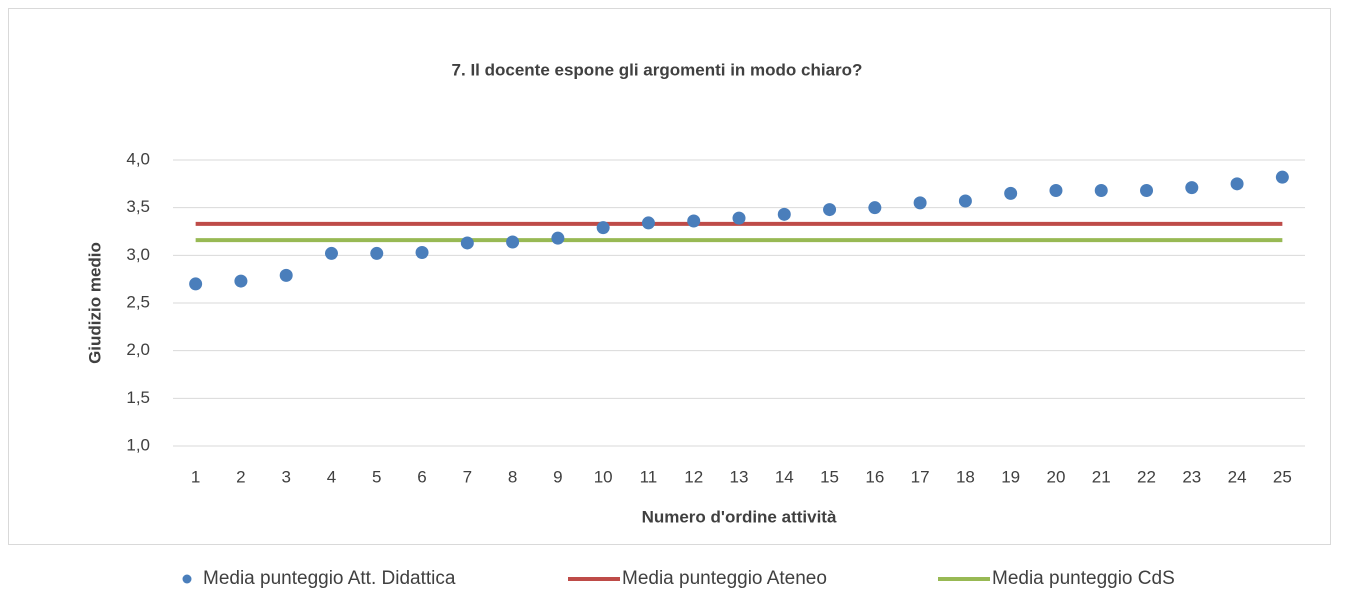 This screenshot has width=1347, height=616. What do you see at coordinates (1146, 476) in the screenshot?
I see `x-tick-label: 22` at bounding box center [1146, 476].